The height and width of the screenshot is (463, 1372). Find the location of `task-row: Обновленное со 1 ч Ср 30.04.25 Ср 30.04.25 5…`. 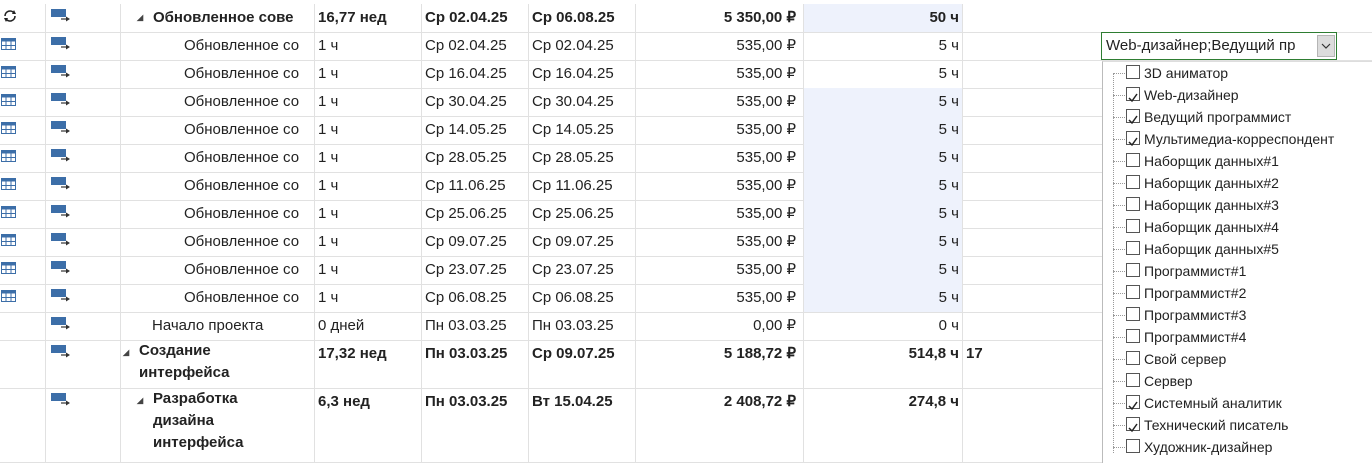

task-row: Обновленное со 1 ч Ср 30.04.25 Ср 30.04.25 5… is located at coordinates (686, 102).